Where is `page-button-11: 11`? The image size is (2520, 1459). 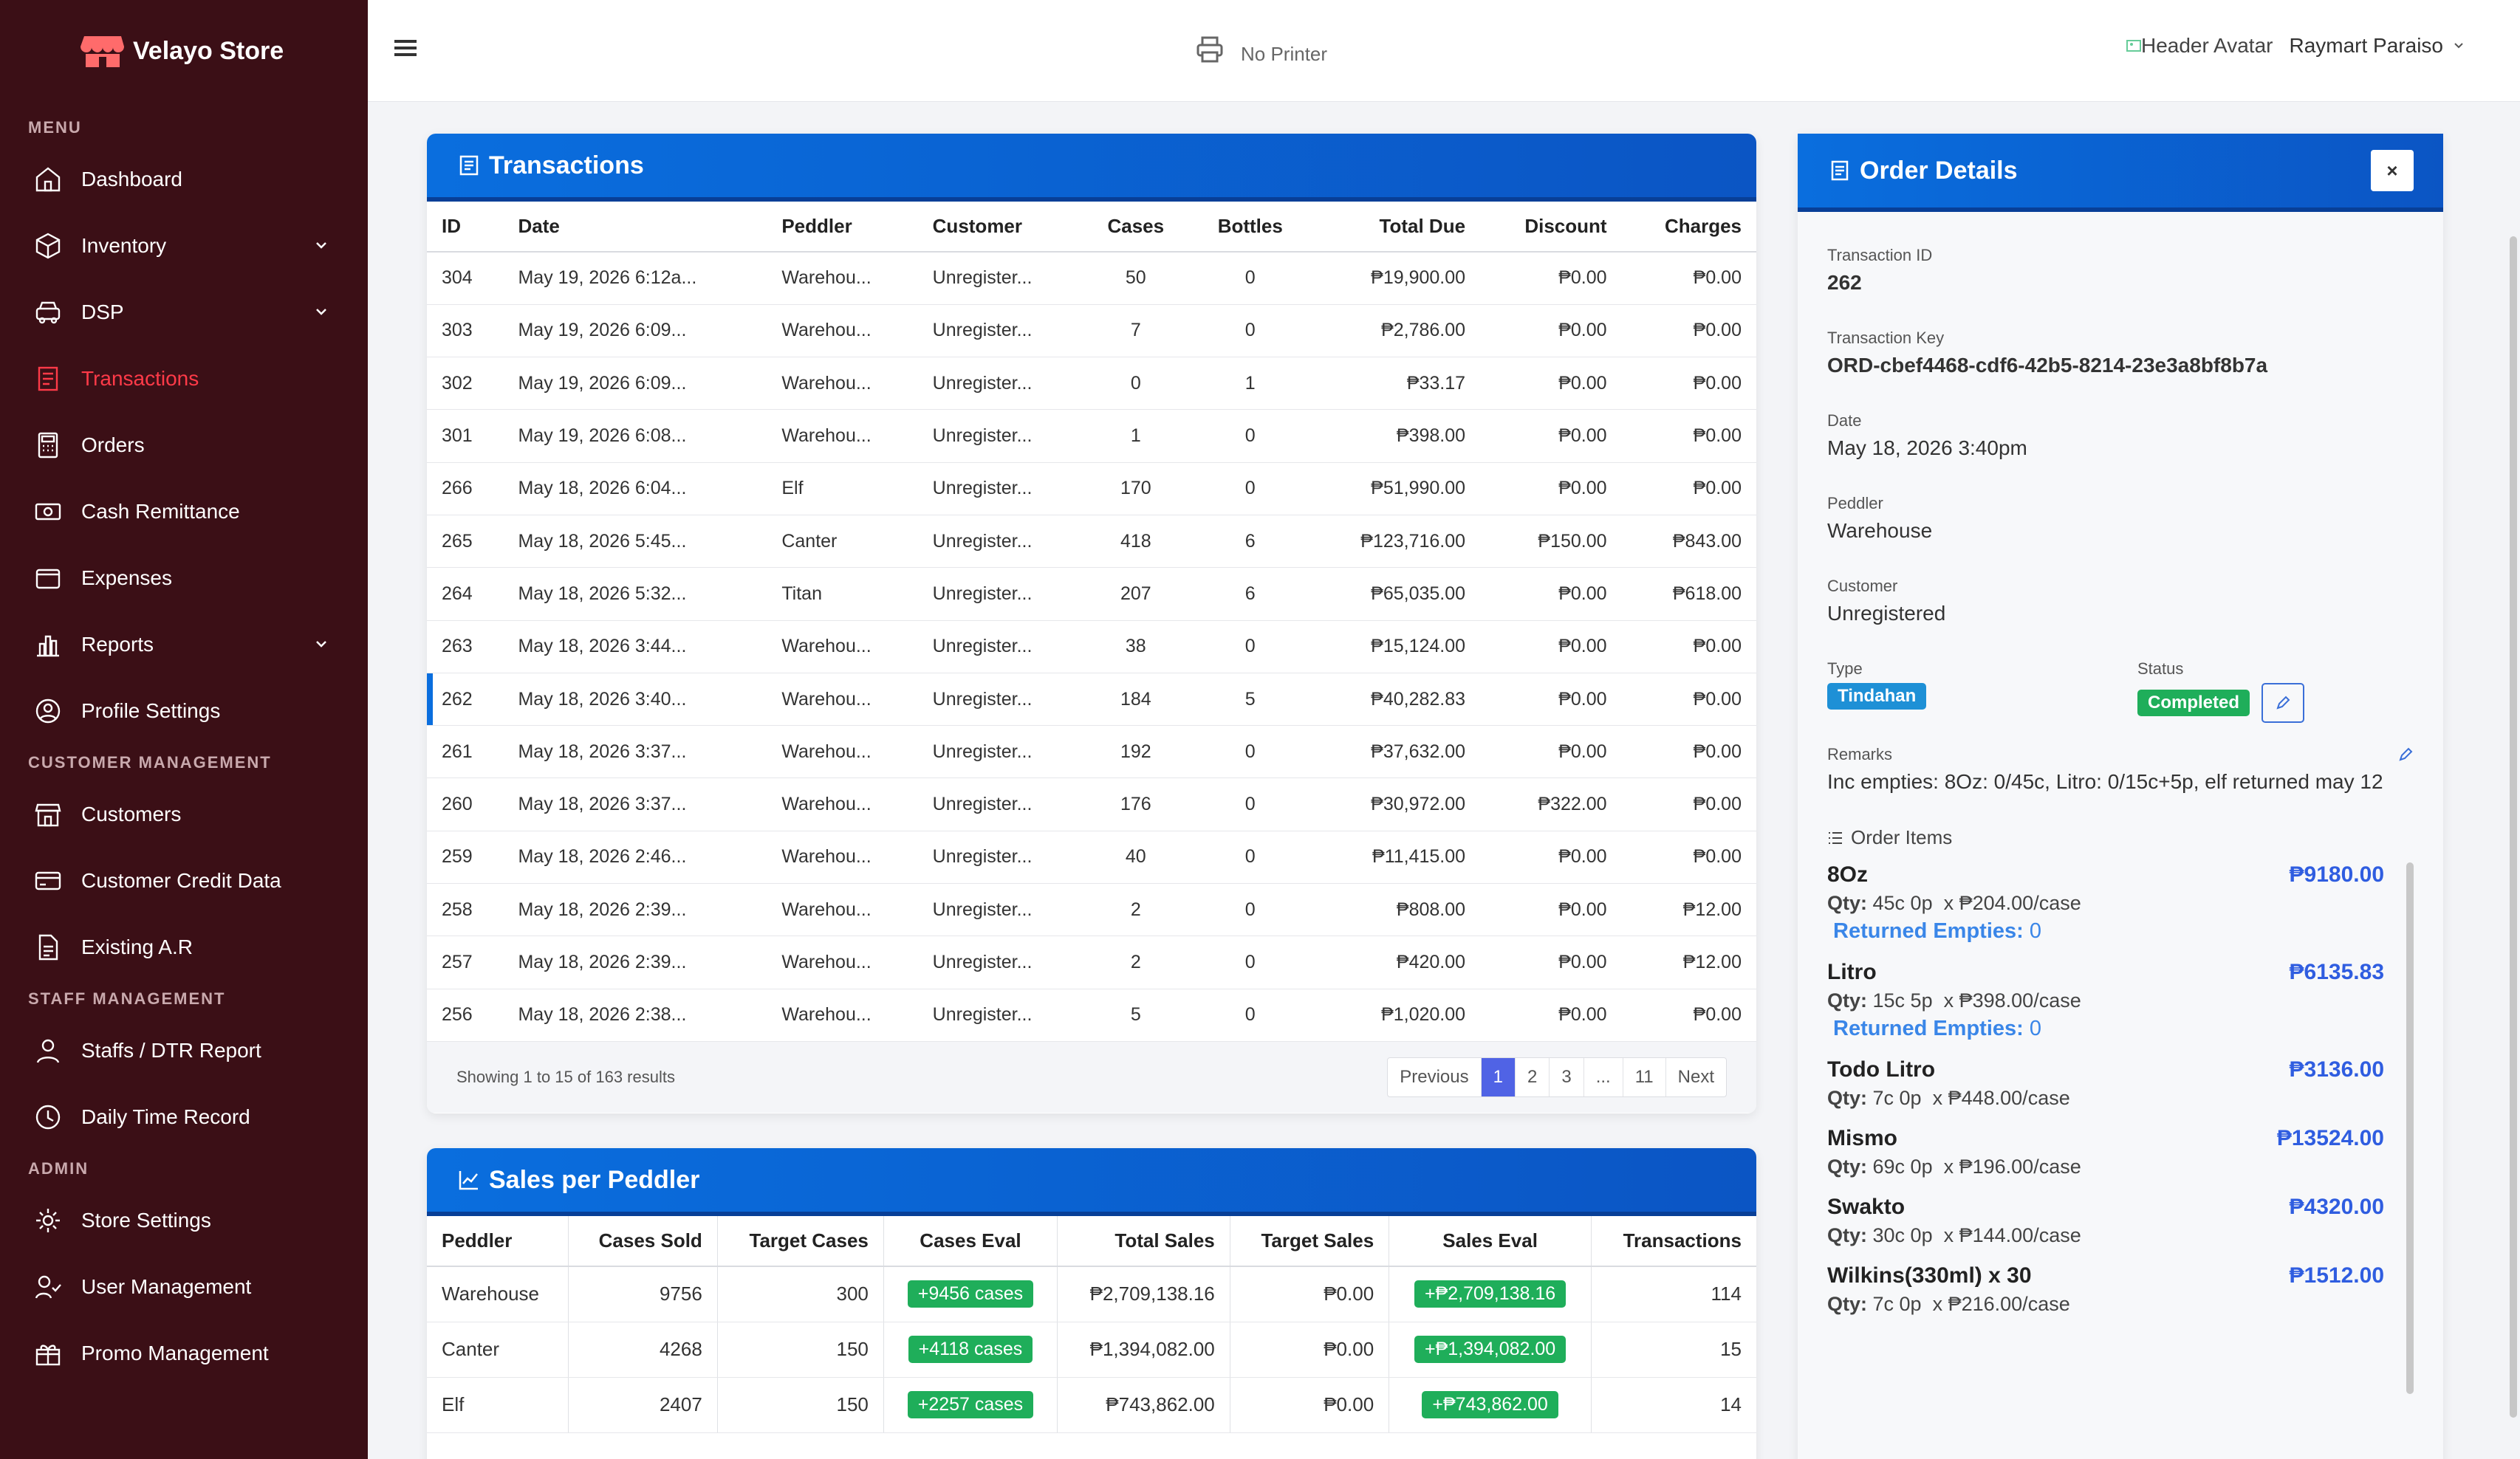 page-button-11: 11 is located at coordinates (1644, 1076).